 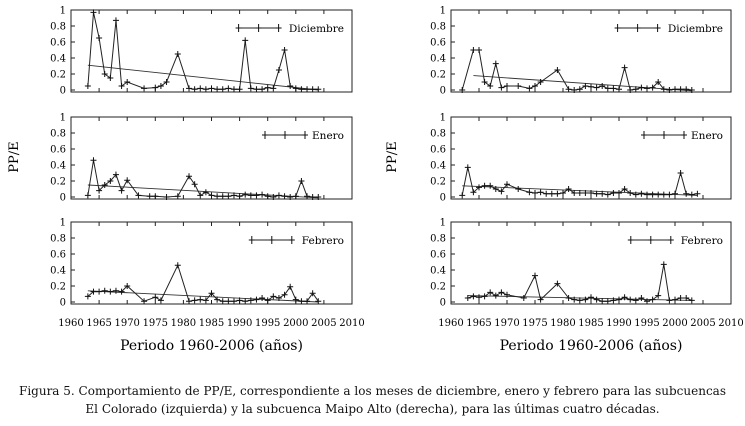 I want to click on x-axis-label: Periodo 1960-2006 (años), so click(x=211, y=346).